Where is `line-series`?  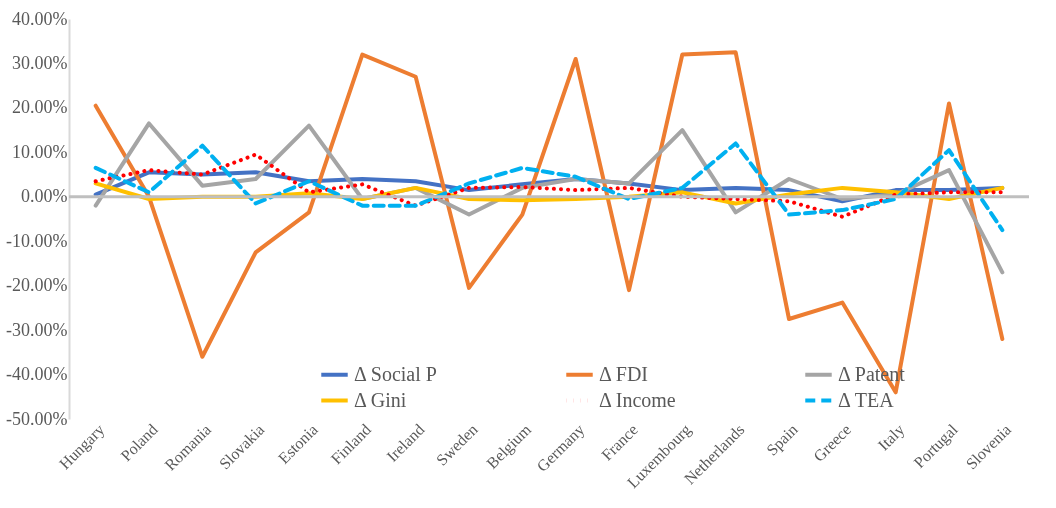
line-series is located at coordinates (549, 185).